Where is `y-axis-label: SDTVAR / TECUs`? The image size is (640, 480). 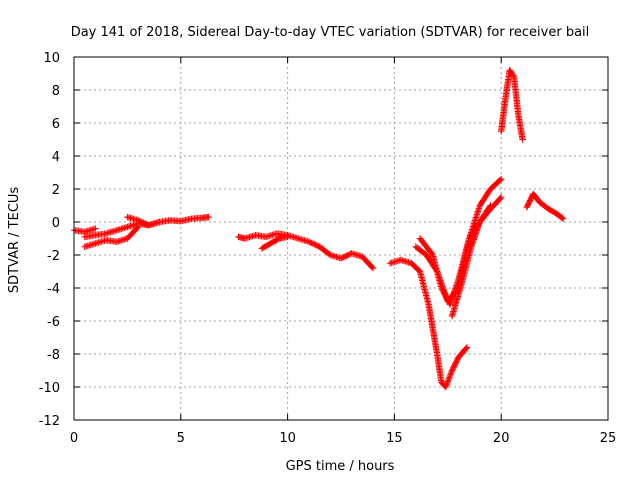
y-axis-label: SDTVAR / TECUs is located at coordinates (14, 240).